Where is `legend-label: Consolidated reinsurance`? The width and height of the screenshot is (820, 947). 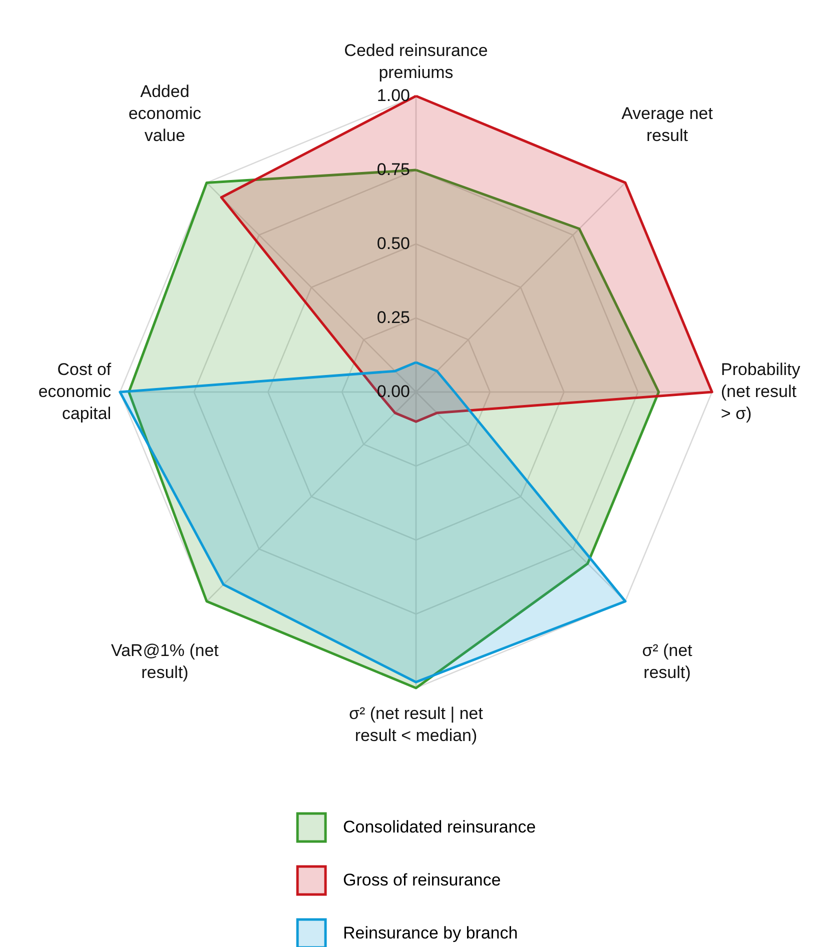 legend-label: Consolidated reinsurance is located at coordinates (439, 827).